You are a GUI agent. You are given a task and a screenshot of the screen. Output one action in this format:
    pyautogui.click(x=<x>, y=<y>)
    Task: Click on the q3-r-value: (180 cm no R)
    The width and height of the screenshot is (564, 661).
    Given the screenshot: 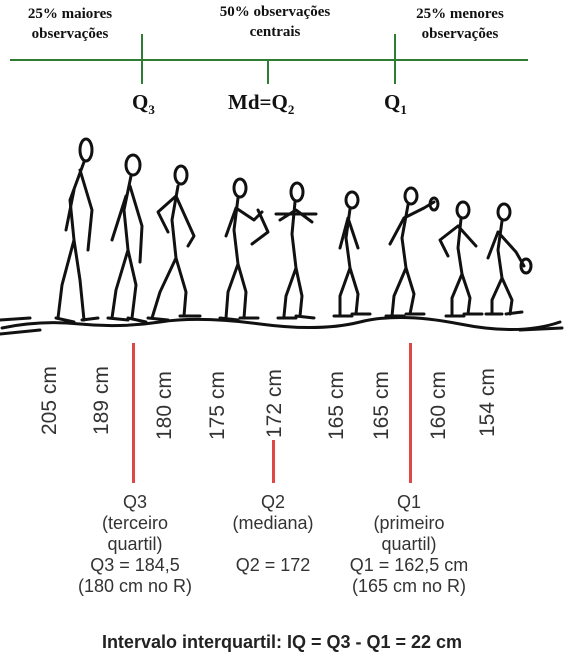 What is the action you would take?
    pyautogui.click(x=135, y=586)
    